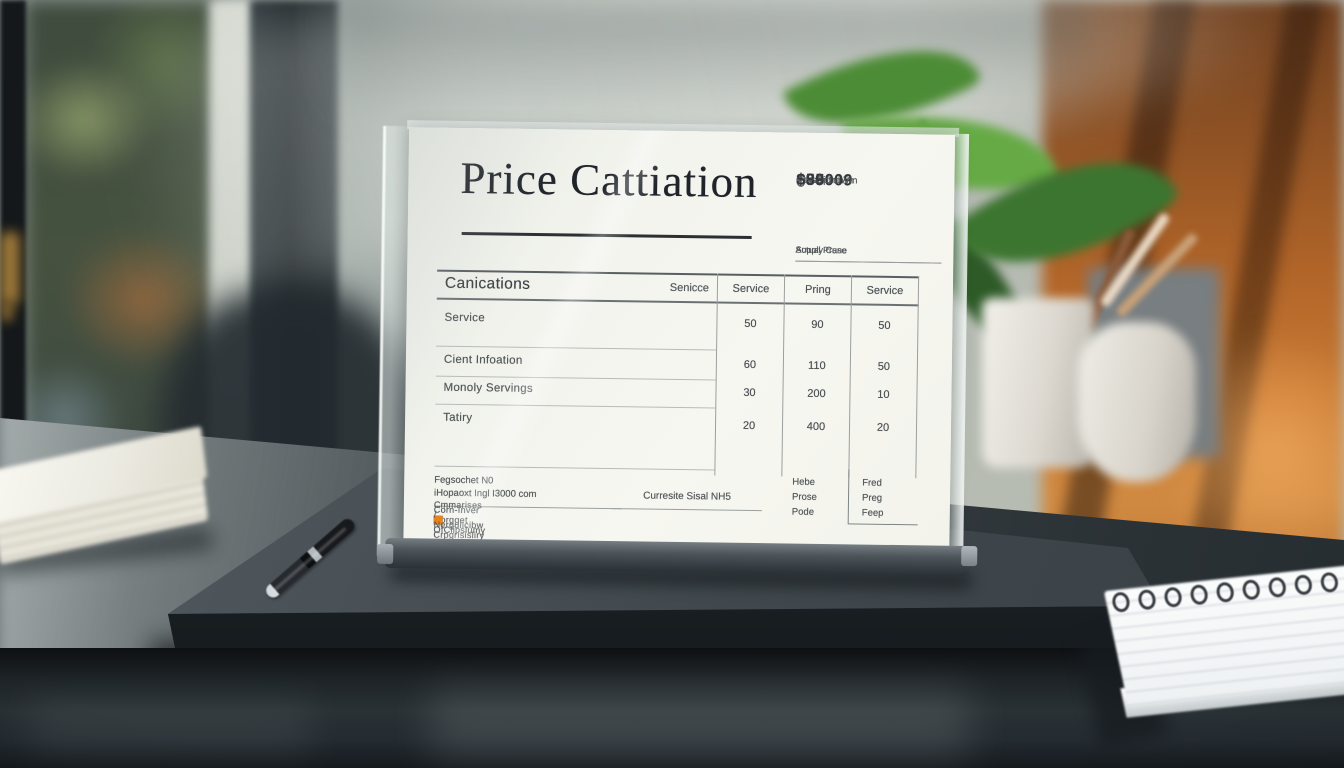 This screenshot has width=1344, height=768. I want to click on table-subheader: Senicce, so click(689, 288).